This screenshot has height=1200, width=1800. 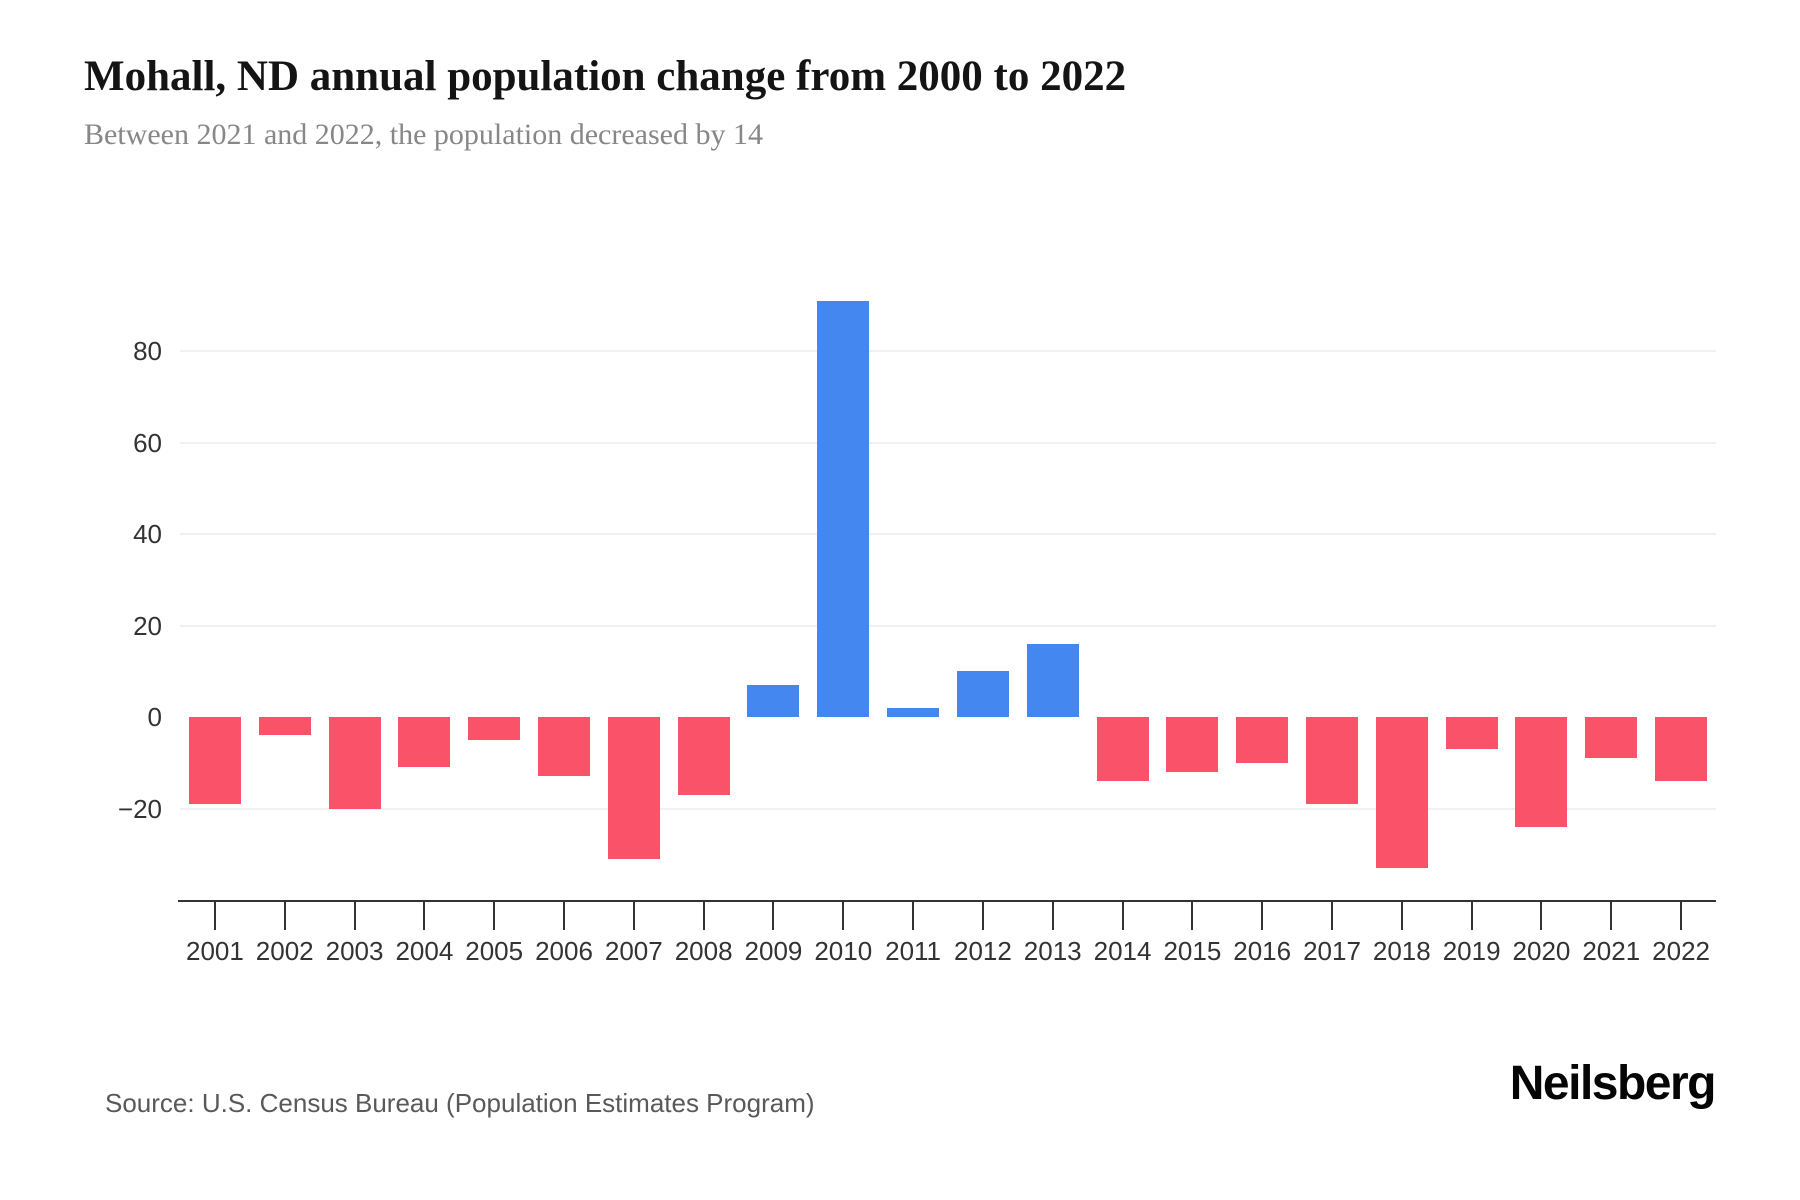 What do you see at coordinates (147, 534) in the screenshot?
I see `y-axis-label: 40` at bounding box center [147, 534].